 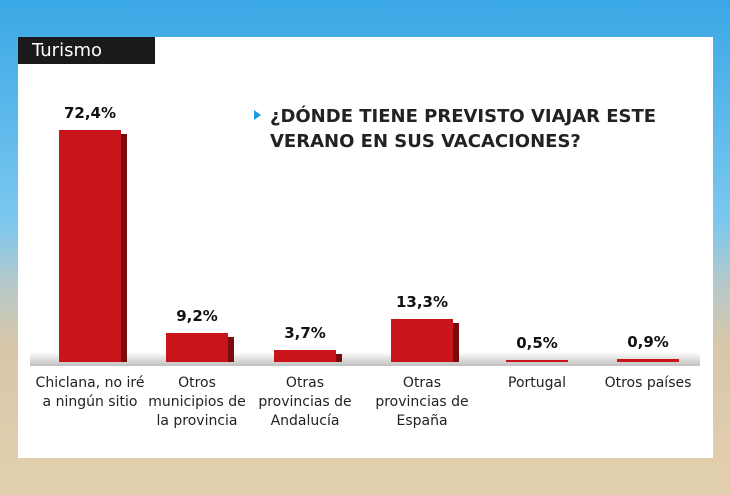 I want to click on category-label: Otras provincias de Andalucía, so click(x=305, y=402).